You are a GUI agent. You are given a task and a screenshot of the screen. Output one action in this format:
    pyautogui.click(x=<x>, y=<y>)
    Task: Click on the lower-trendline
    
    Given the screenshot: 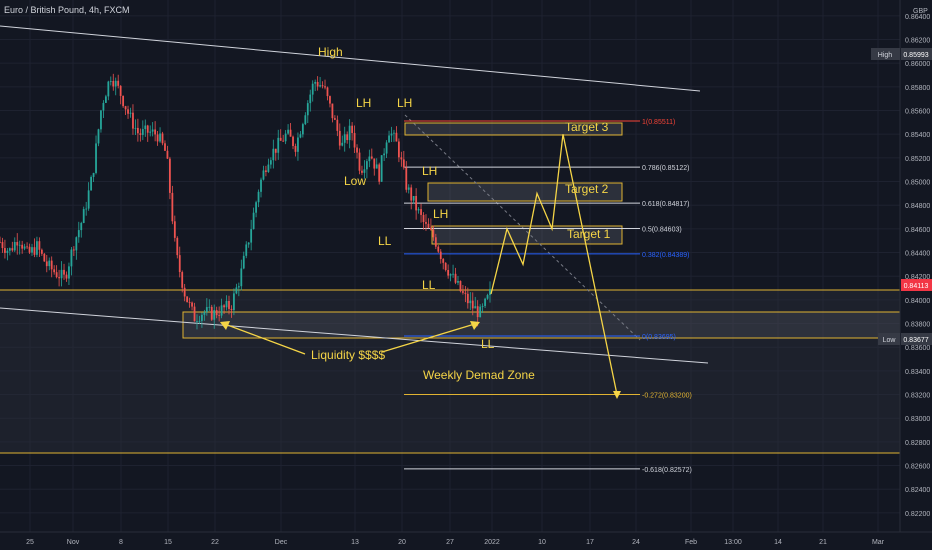 What is the action you would take?
    pyautogui.click(x=354, y=335)
    